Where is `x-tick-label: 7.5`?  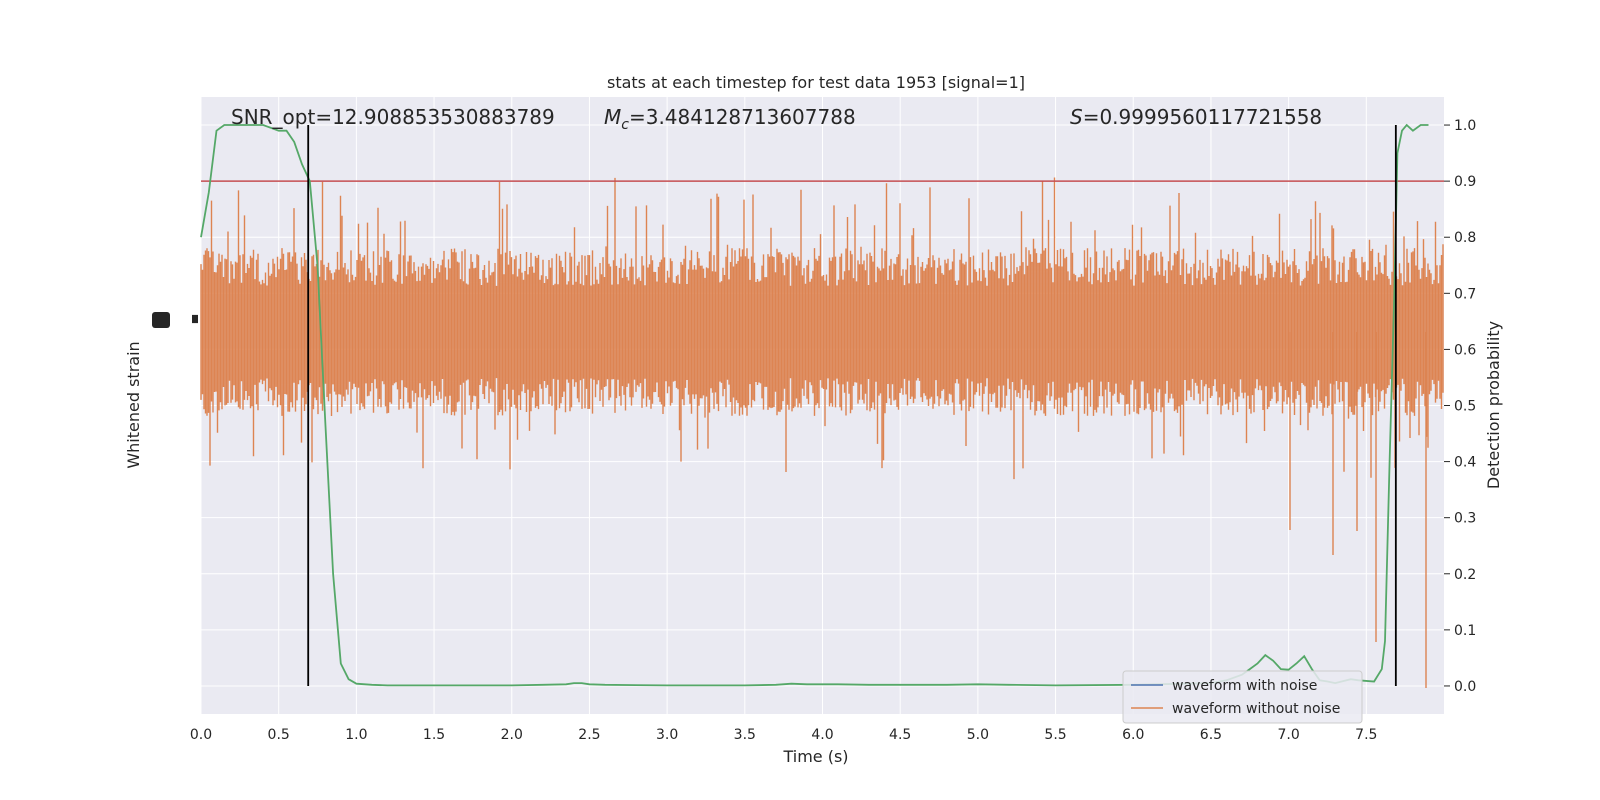
x-tick-label: 7.5 is located at coordinates (1366, 735).